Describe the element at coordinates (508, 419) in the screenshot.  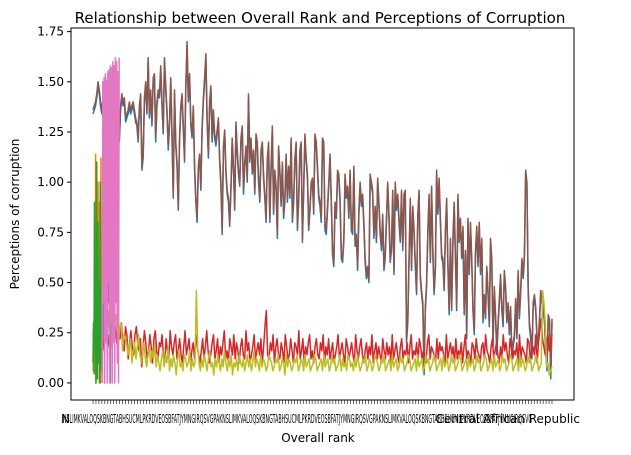
I see `x-tick-label-last: Central African Republic` at that location.